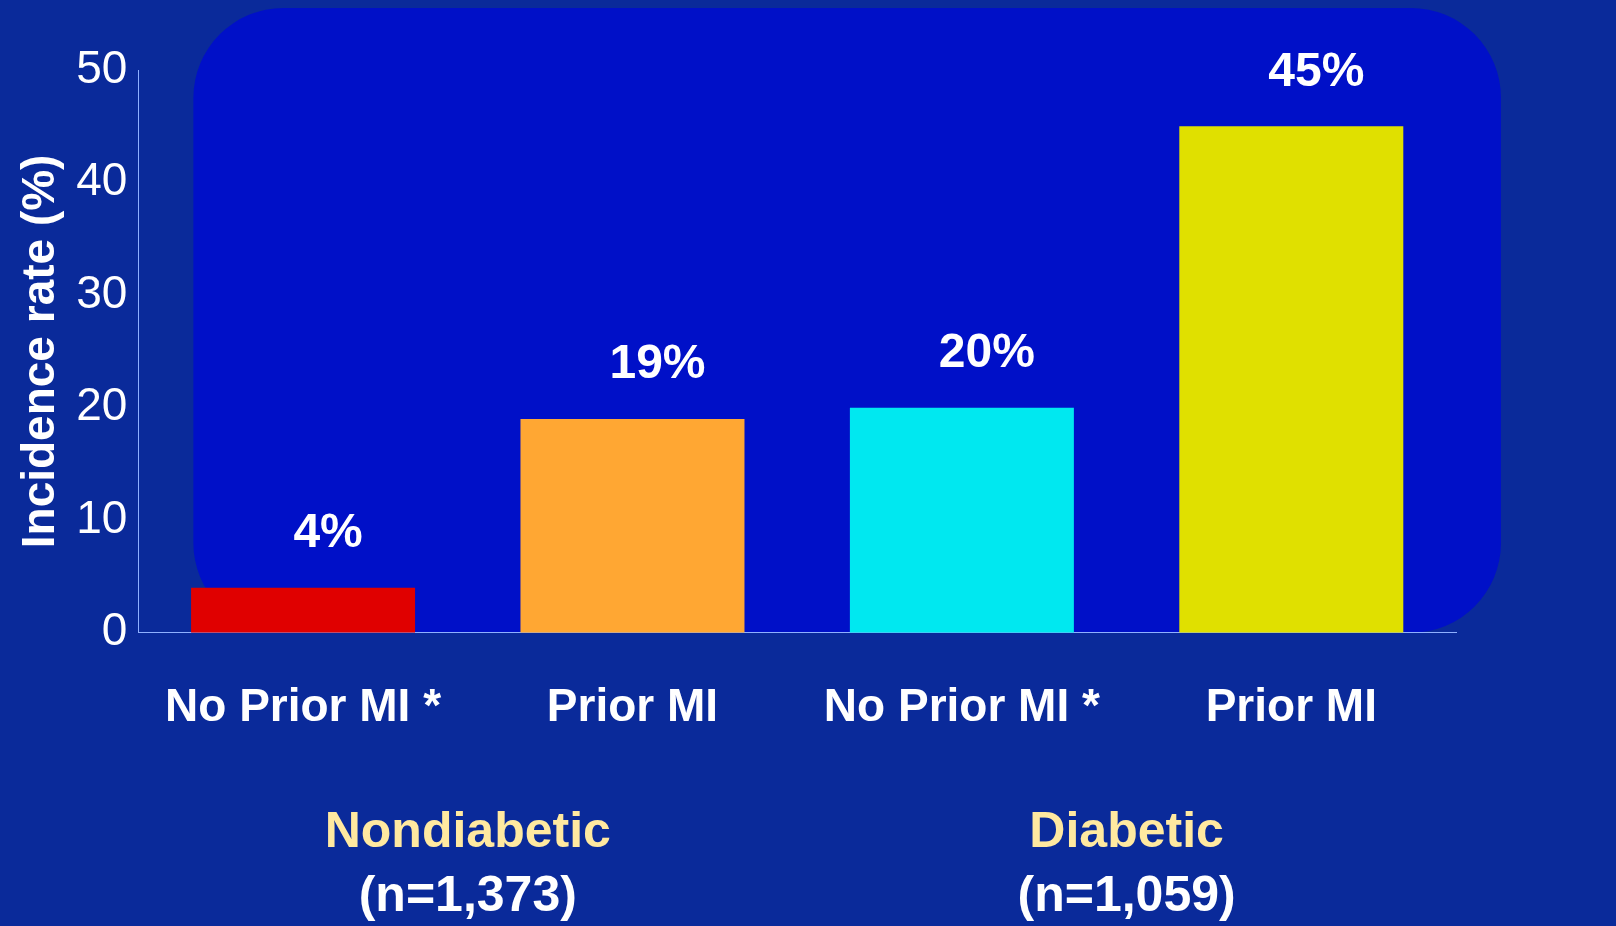 The height and width of the screenshot is (926, 1616). Describe the element at coordinates (102, 404) in the screenshot. I see `y-tick-label: 20` at that location.